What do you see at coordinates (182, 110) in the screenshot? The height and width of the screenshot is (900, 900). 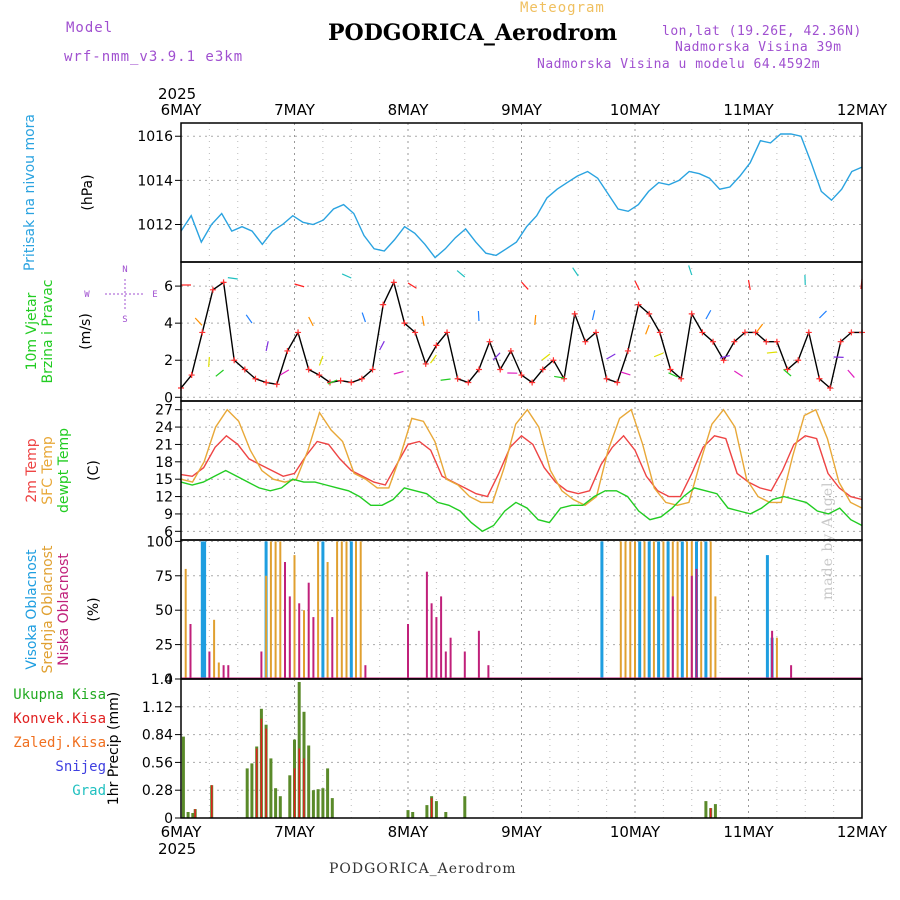 I see `x-tick-label-top: 6MAY` at bounding box center [182, 110].